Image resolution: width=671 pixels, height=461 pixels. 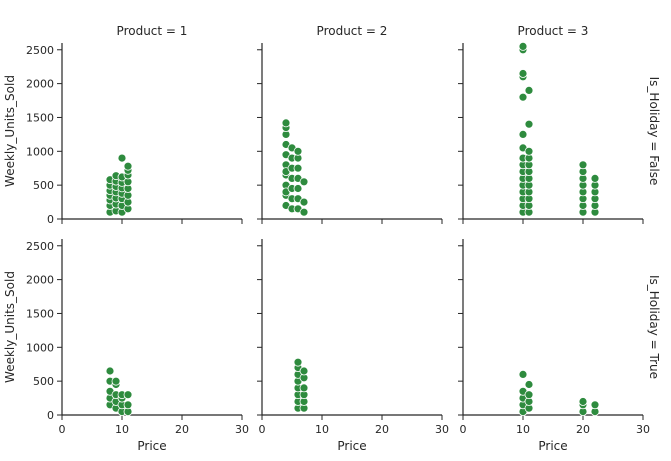 I want to click on facet-column-title: Product = 3, so click(x=553, y=31).